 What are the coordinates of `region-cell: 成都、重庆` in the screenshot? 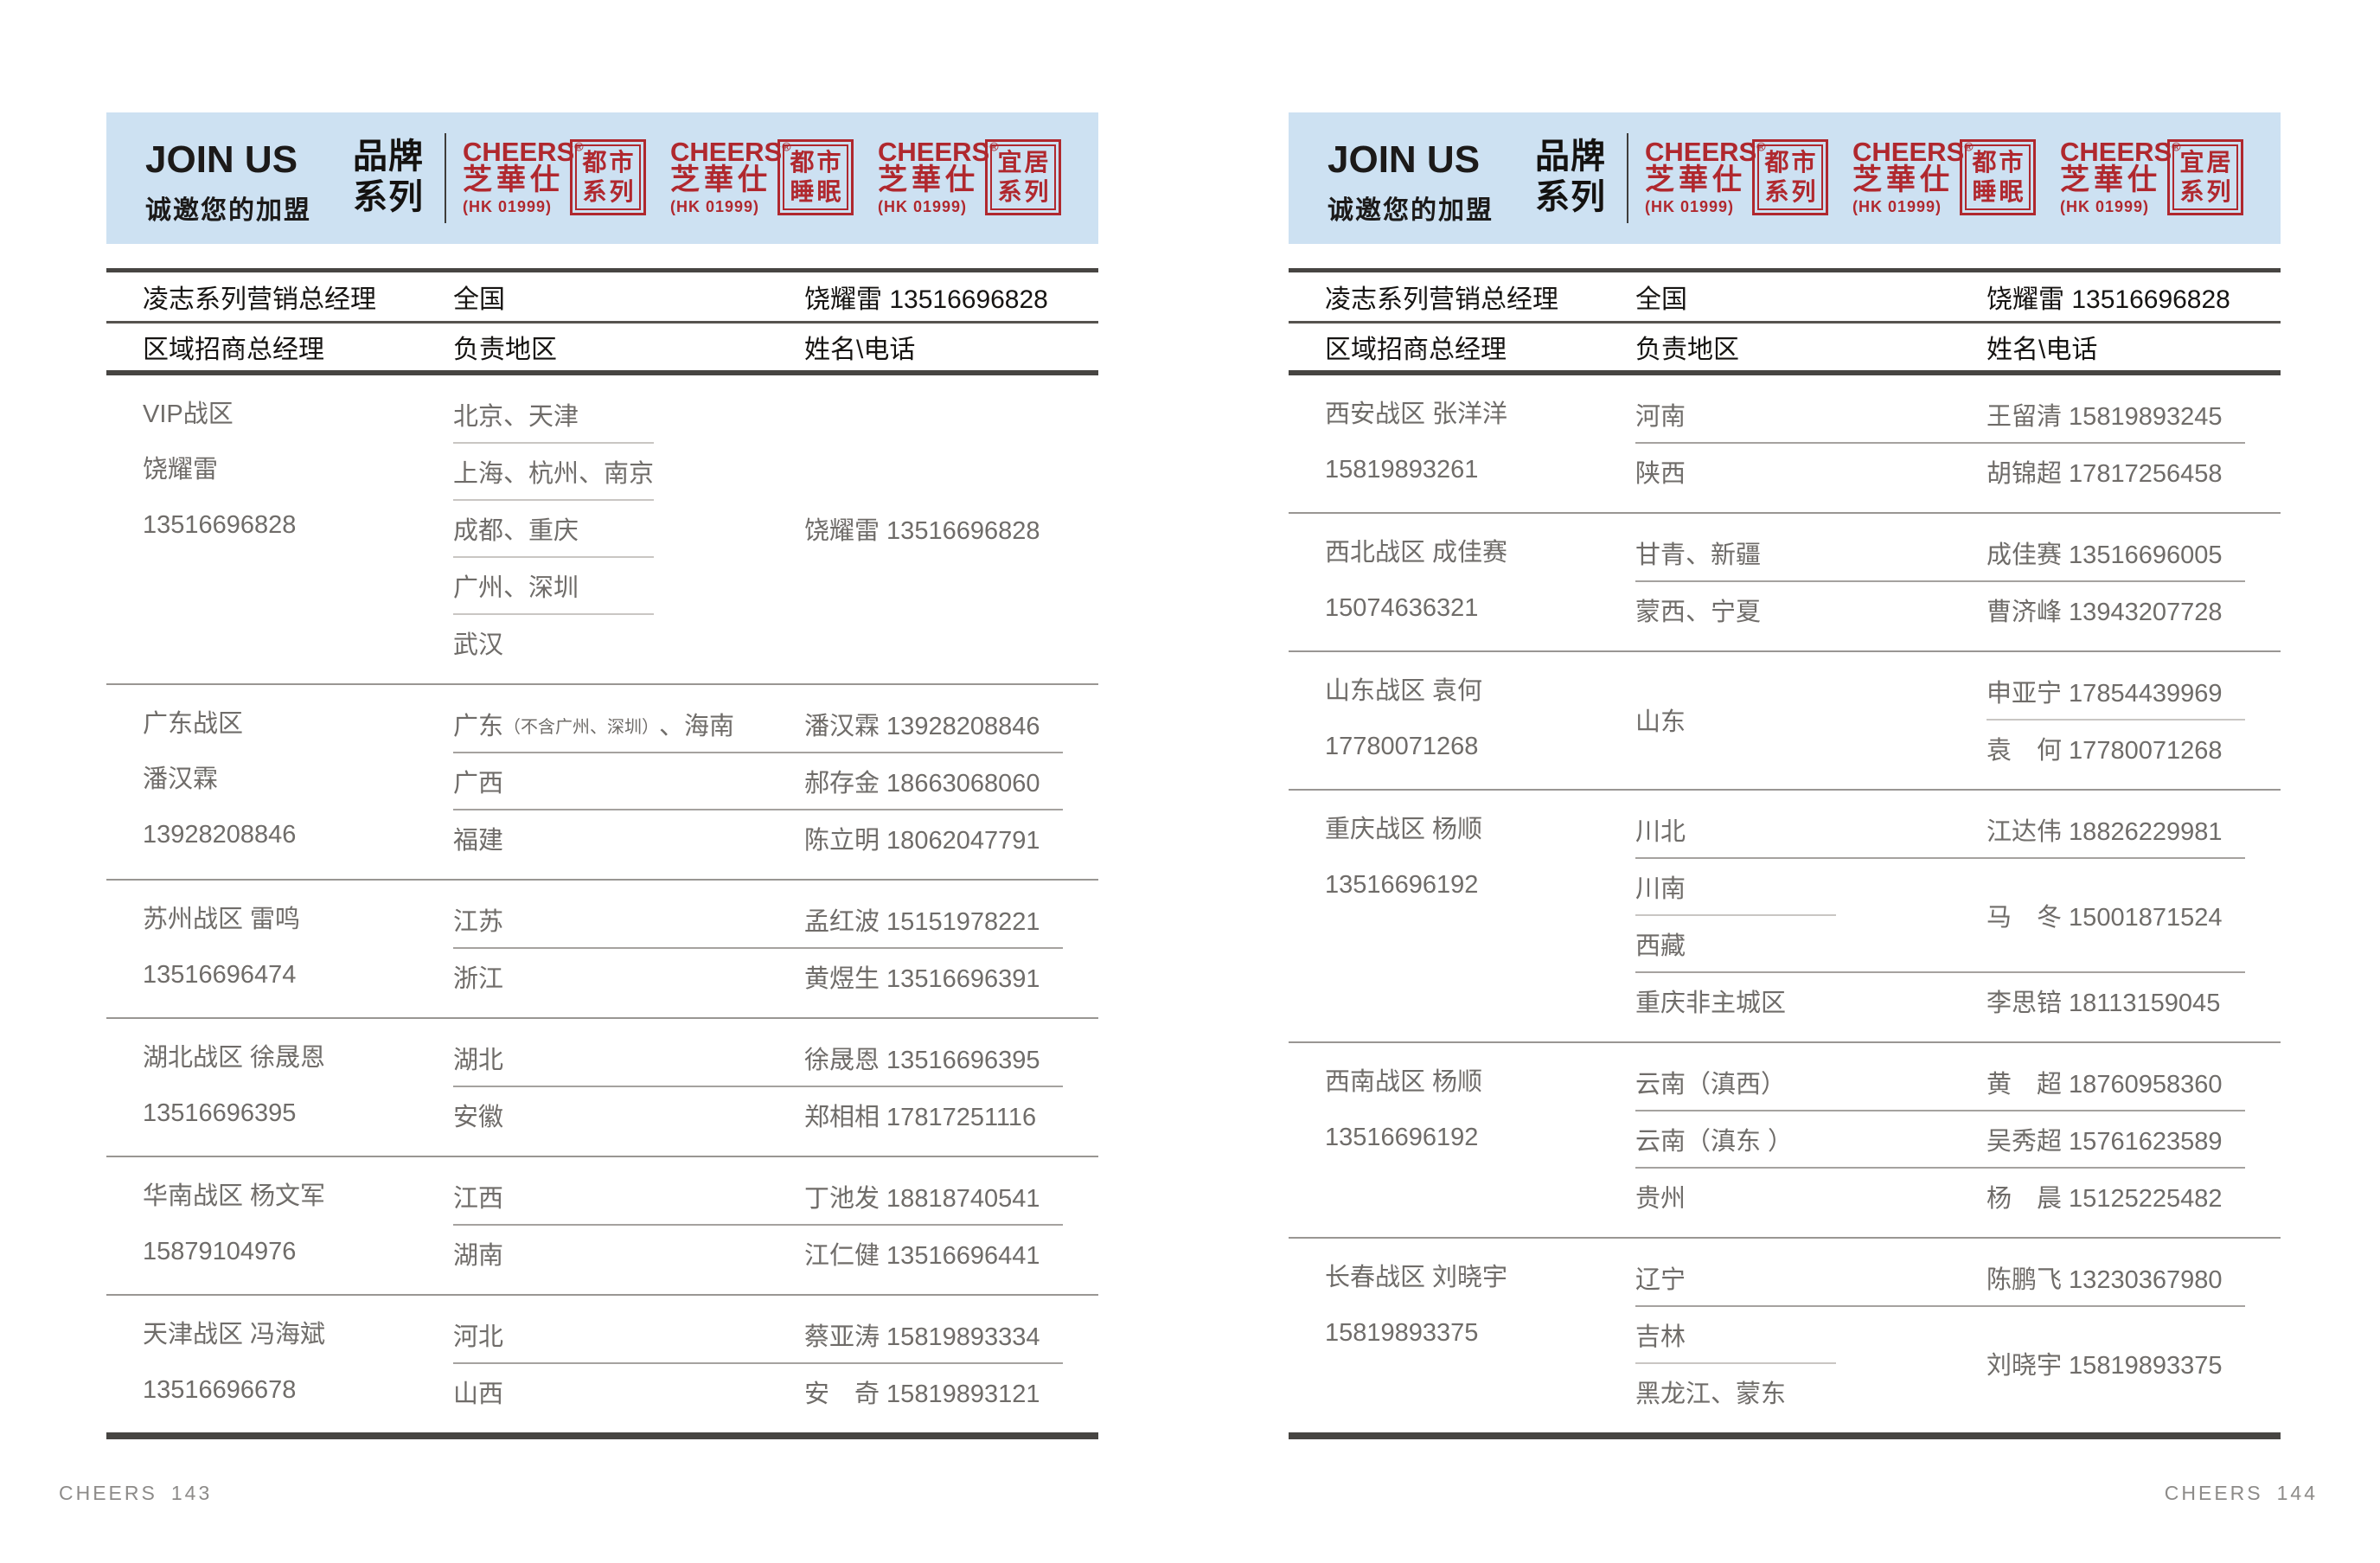 It's located at (516, 531).